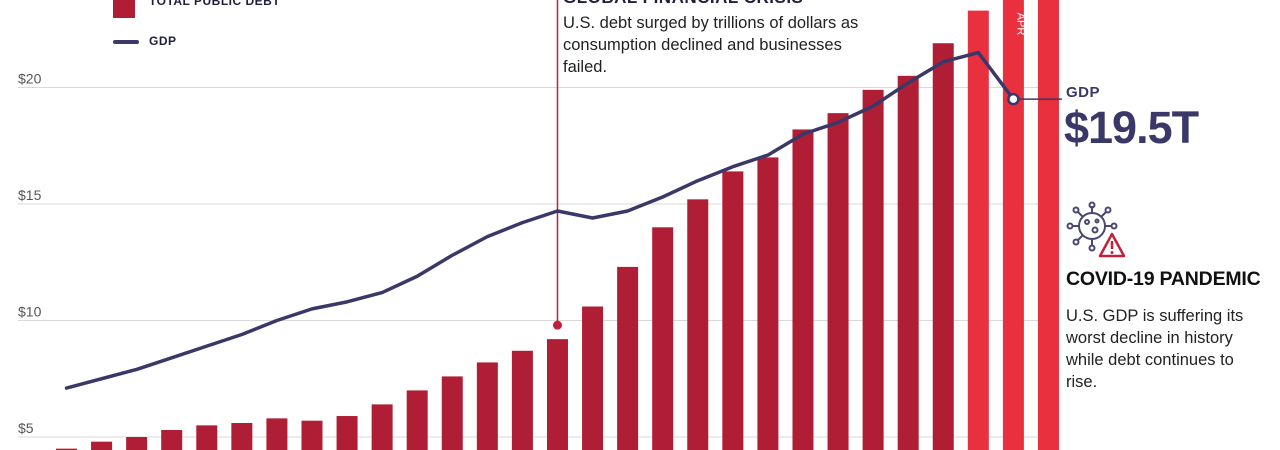  I want to click on gdp-end-label: GDP, so click(1083, 92).